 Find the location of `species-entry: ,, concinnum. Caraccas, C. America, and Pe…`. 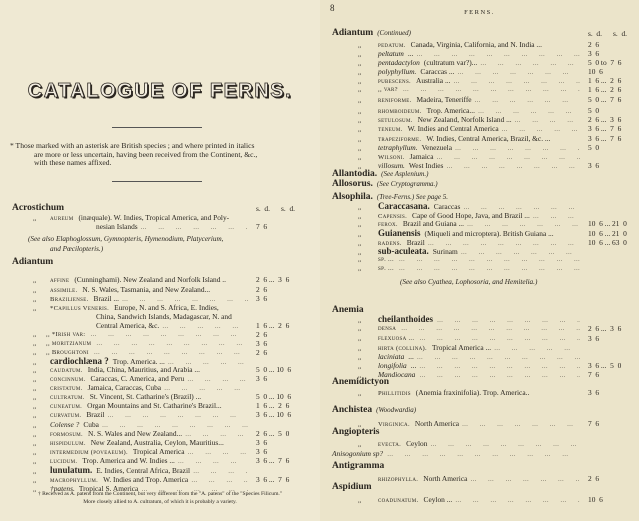

species-entry: ,, concinnum. Caraccas, C. America, and Pe… is located at coordinates (150, 379).